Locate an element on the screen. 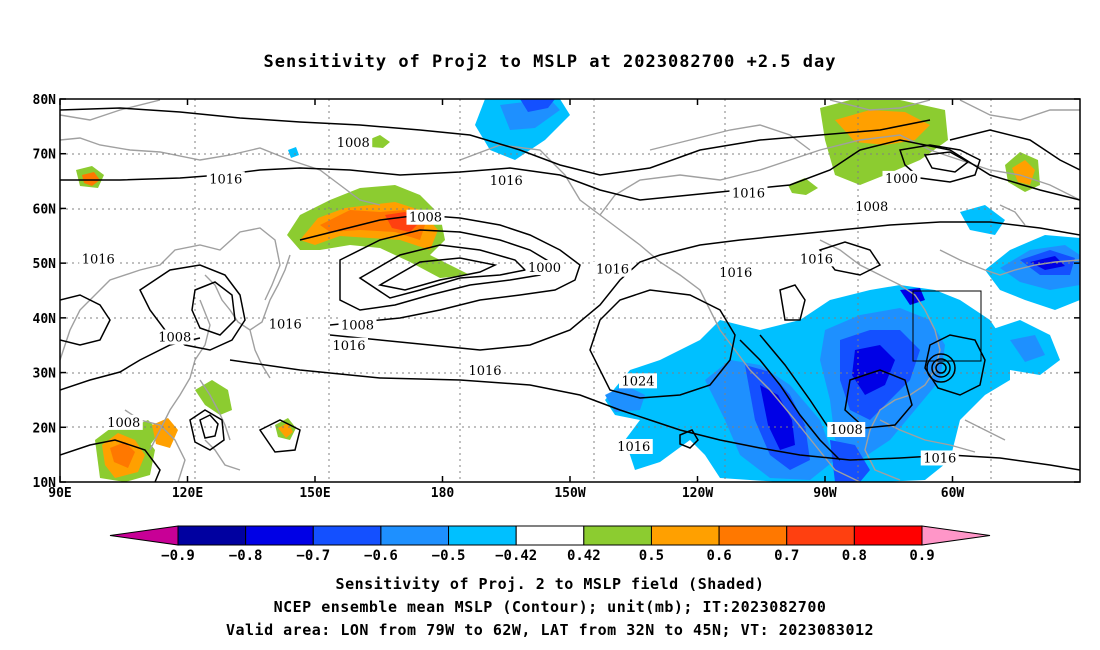  colorbar-label: 0.7 is located at coordinates (786, 556).